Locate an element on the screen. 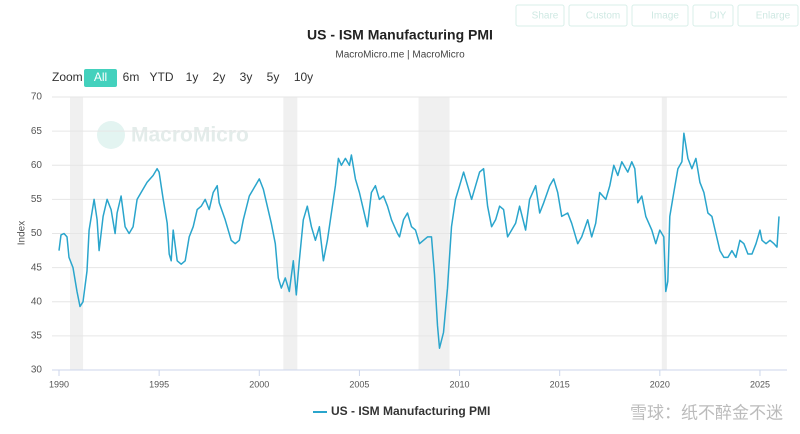 The image size is (800, 434). y-tick-label: 35 is located at coordinates (37, 336).